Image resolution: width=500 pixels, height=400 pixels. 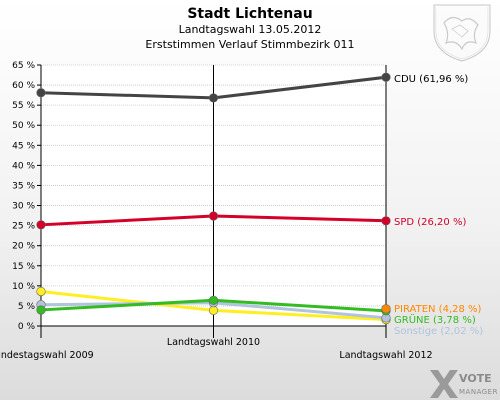 I want to click on series-label-sonstige: Sonstige (2,02 %), so click(x=438, y=331).